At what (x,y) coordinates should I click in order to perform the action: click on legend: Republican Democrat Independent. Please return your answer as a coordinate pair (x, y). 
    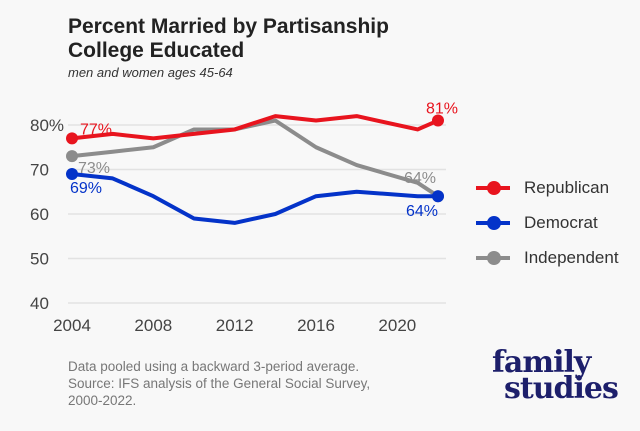
    Looking at the image, I should click on (547, 222).